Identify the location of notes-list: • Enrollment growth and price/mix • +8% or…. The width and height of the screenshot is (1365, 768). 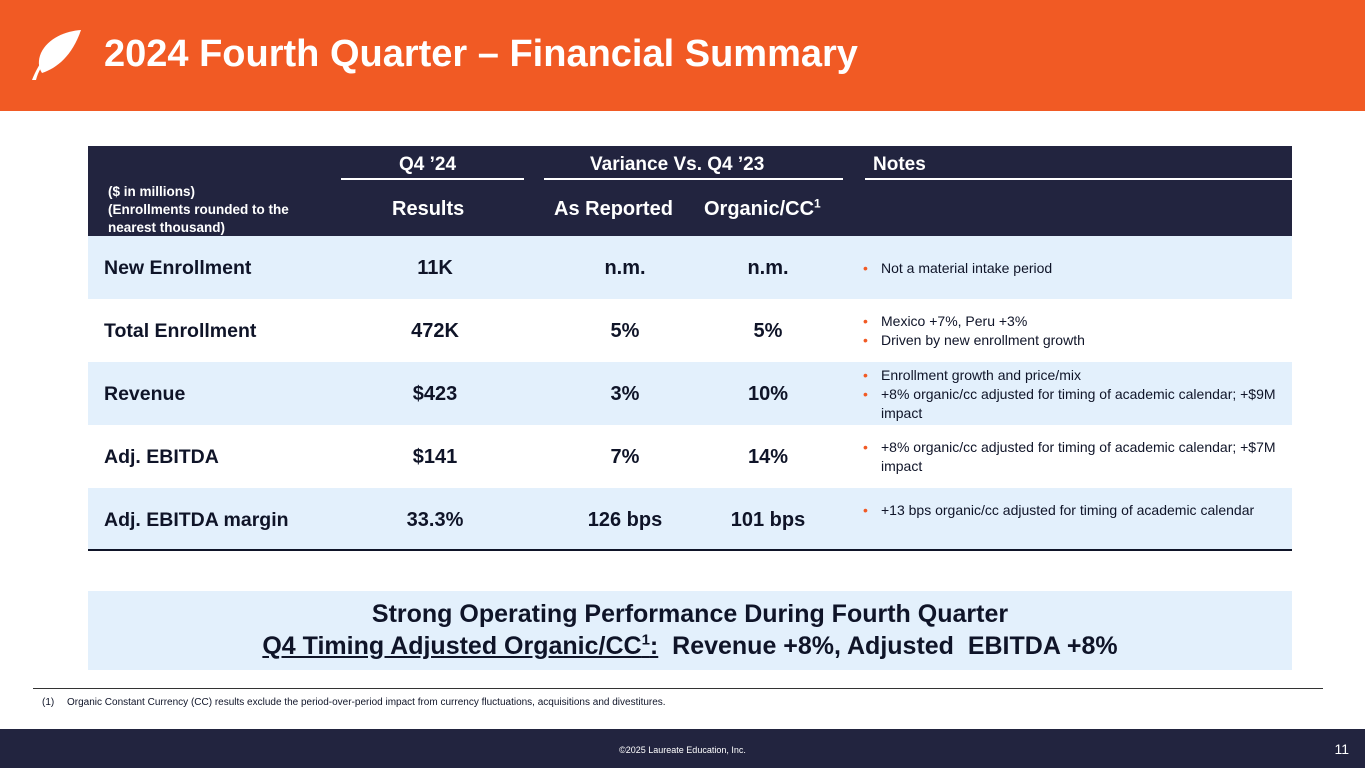
(1073, 394).